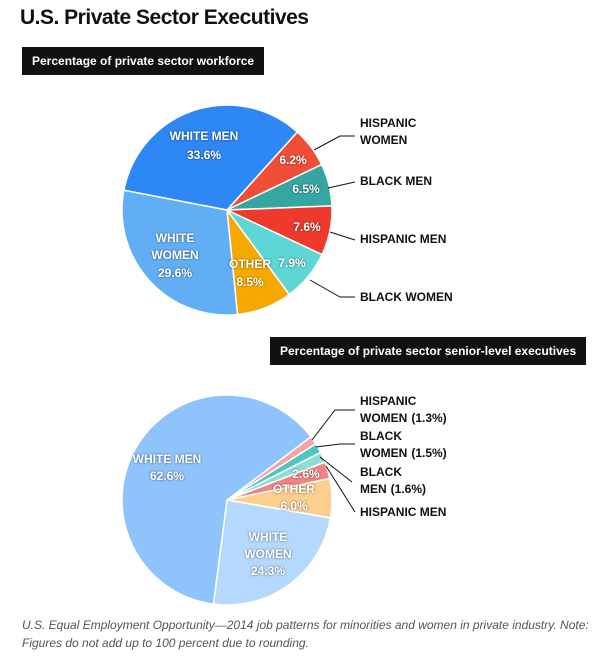  Describe the element at coordinates (408, 489) in the screenshot. I see `value-label: (1.6%)` at that location.